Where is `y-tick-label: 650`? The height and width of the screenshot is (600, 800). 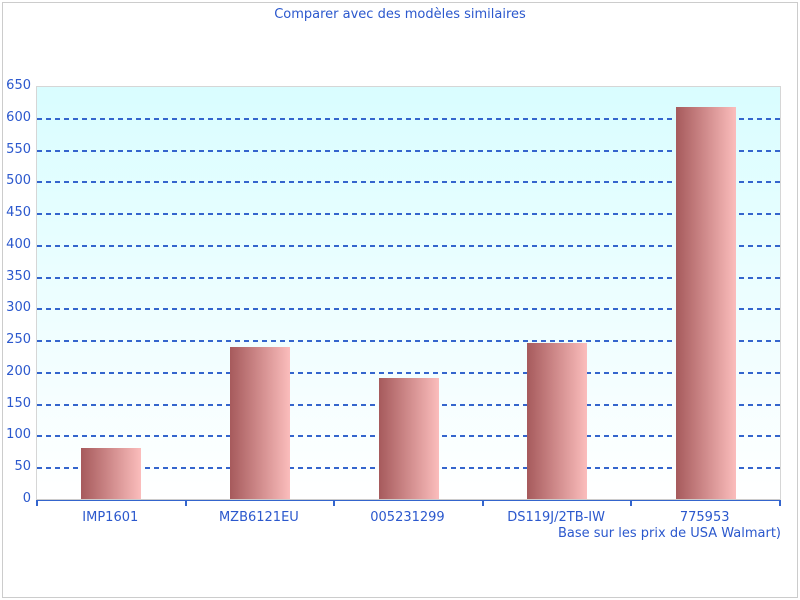
y-tick-label: 650 is located at coordinates (18, 85).